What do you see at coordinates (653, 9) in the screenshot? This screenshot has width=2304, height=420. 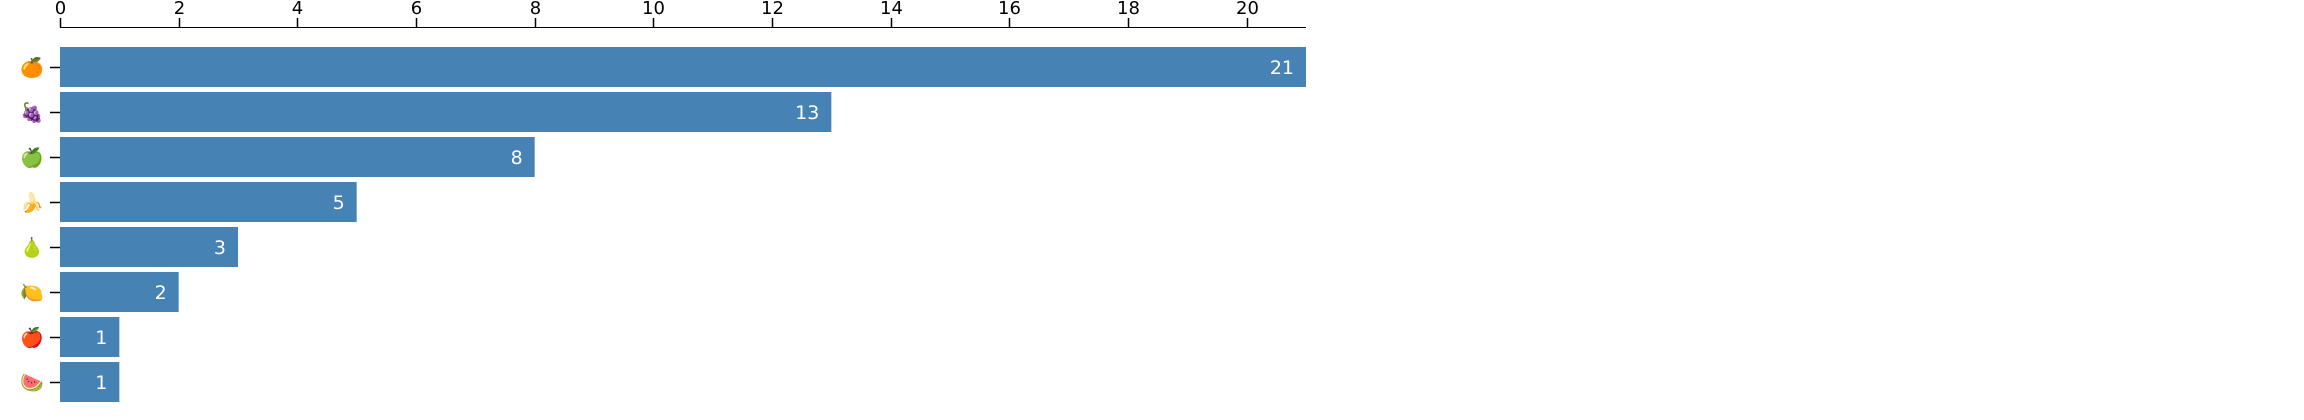 I see `x-tick-label: 10` at bounding box center [653, 9].